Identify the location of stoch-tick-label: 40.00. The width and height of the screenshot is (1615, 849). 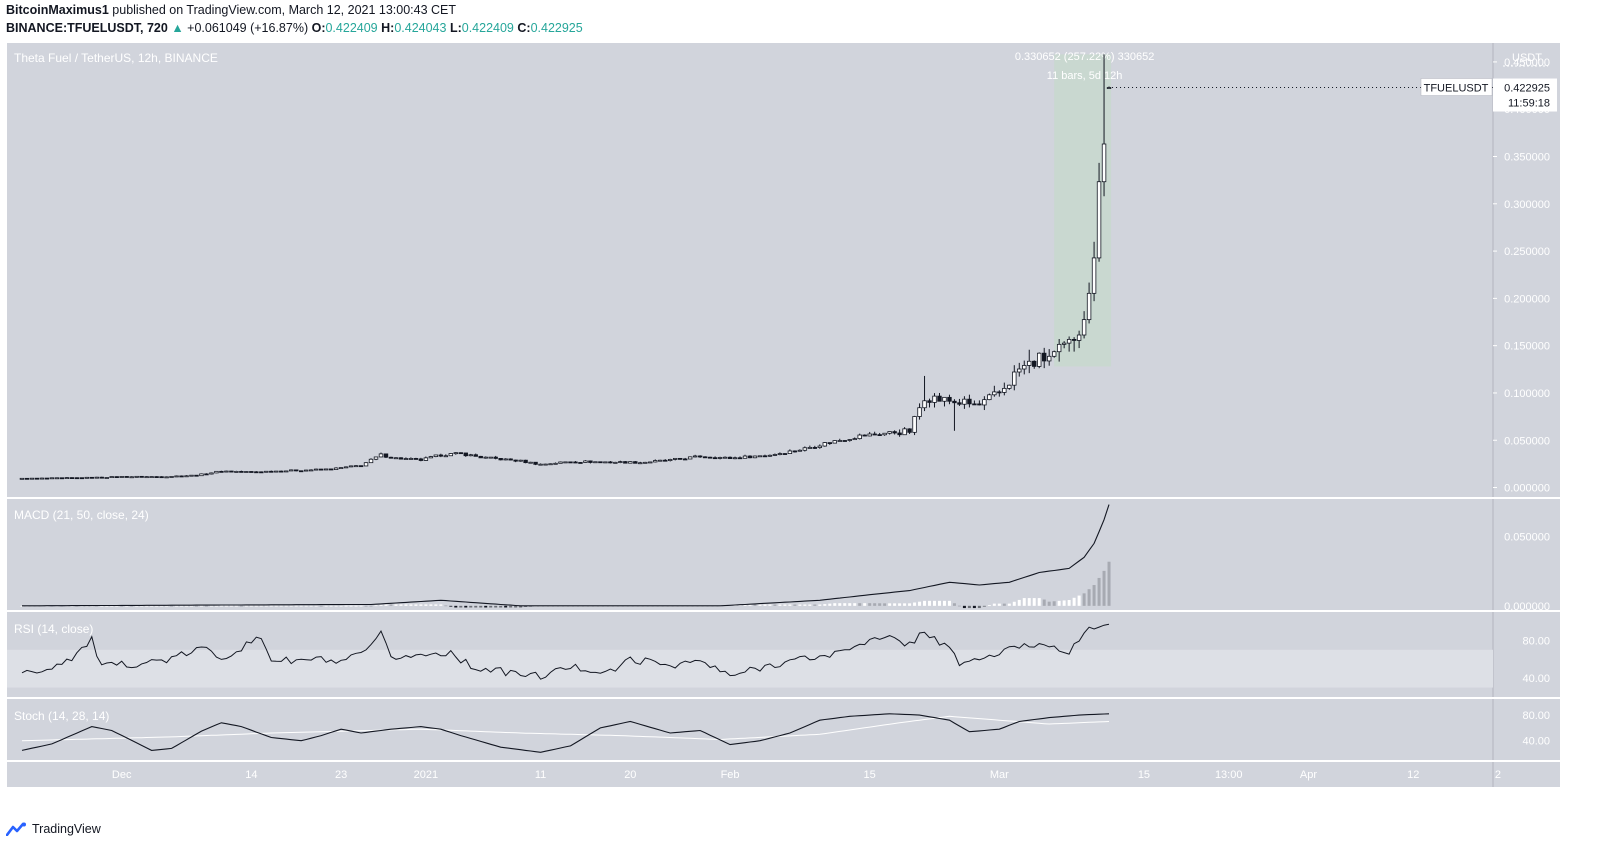
(1536, 742).